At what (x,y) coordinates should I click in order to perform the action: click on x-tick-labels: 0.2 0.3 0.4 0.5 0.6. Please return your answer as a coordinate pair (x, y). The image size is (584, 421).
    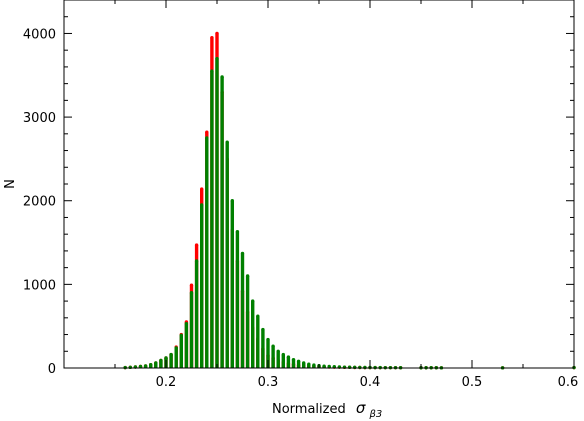
    Looking at the image, I should click on (367, 382).